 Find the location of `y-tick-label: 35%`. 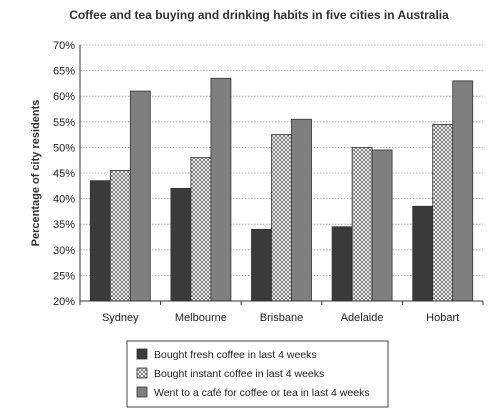

y-tick-label: 35% is located at coordinates (64, 225).